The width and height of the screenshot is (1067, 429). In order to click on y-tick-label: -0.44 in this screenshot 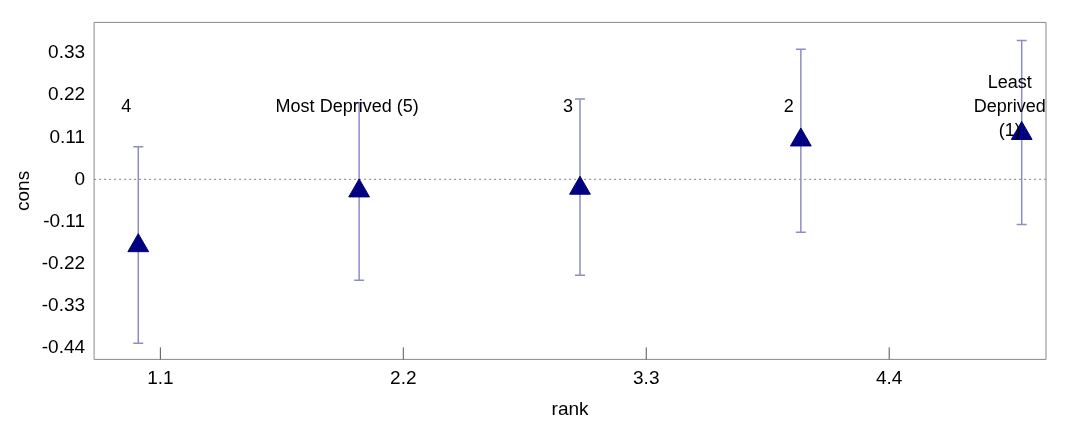, I will do `click(63, 347)`.